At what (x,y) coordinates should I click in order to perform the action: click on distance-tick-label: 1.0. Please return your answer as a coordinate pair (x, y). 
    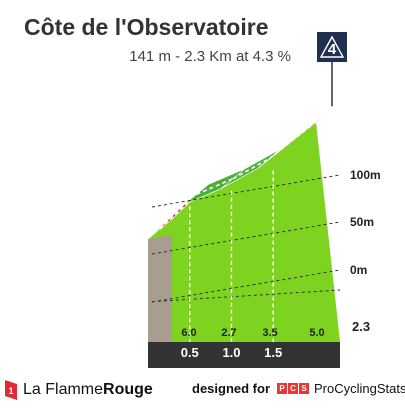
    Looking at the image, I should click on (231, 352).